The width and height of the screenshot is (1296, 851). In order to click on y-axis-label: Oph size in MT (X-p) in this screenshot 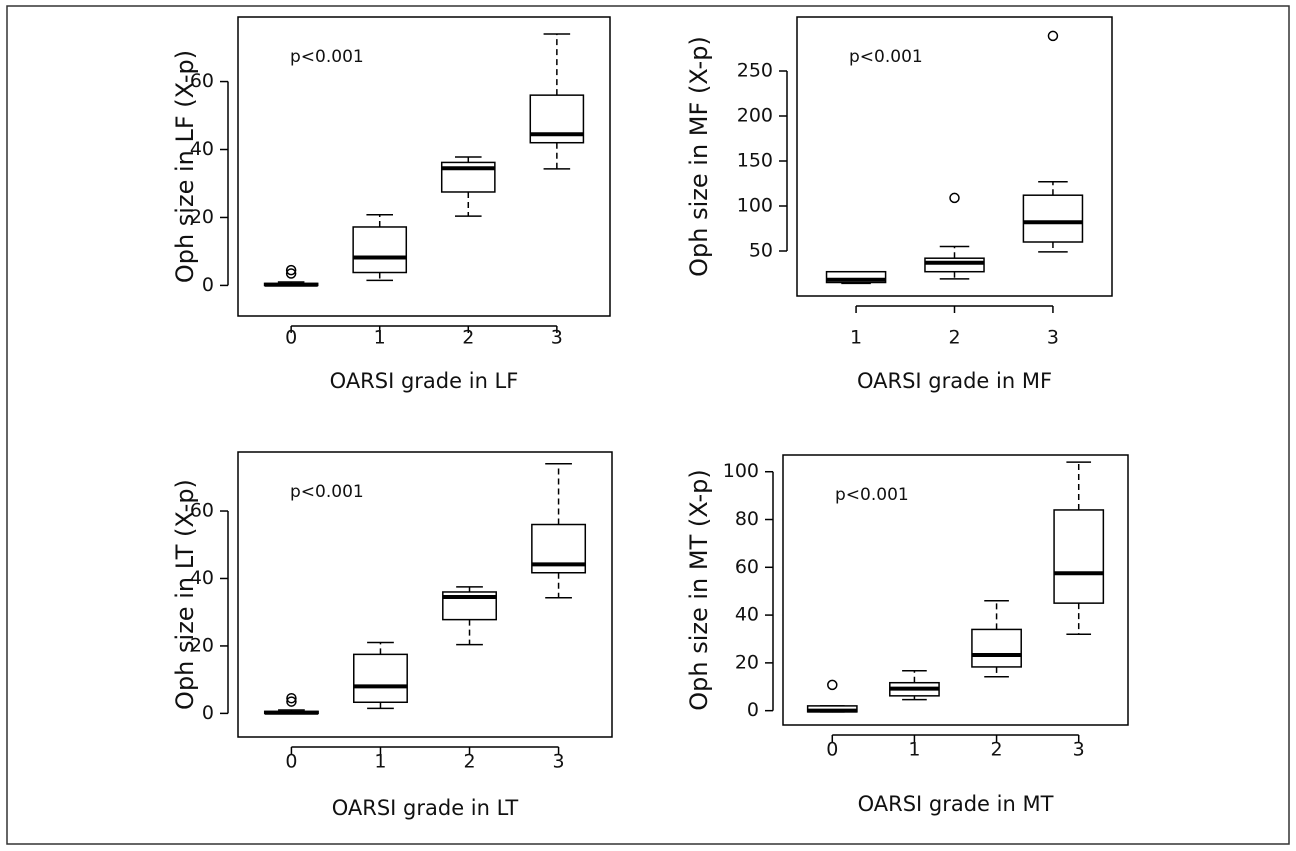, I will do `click(699, 590)`.